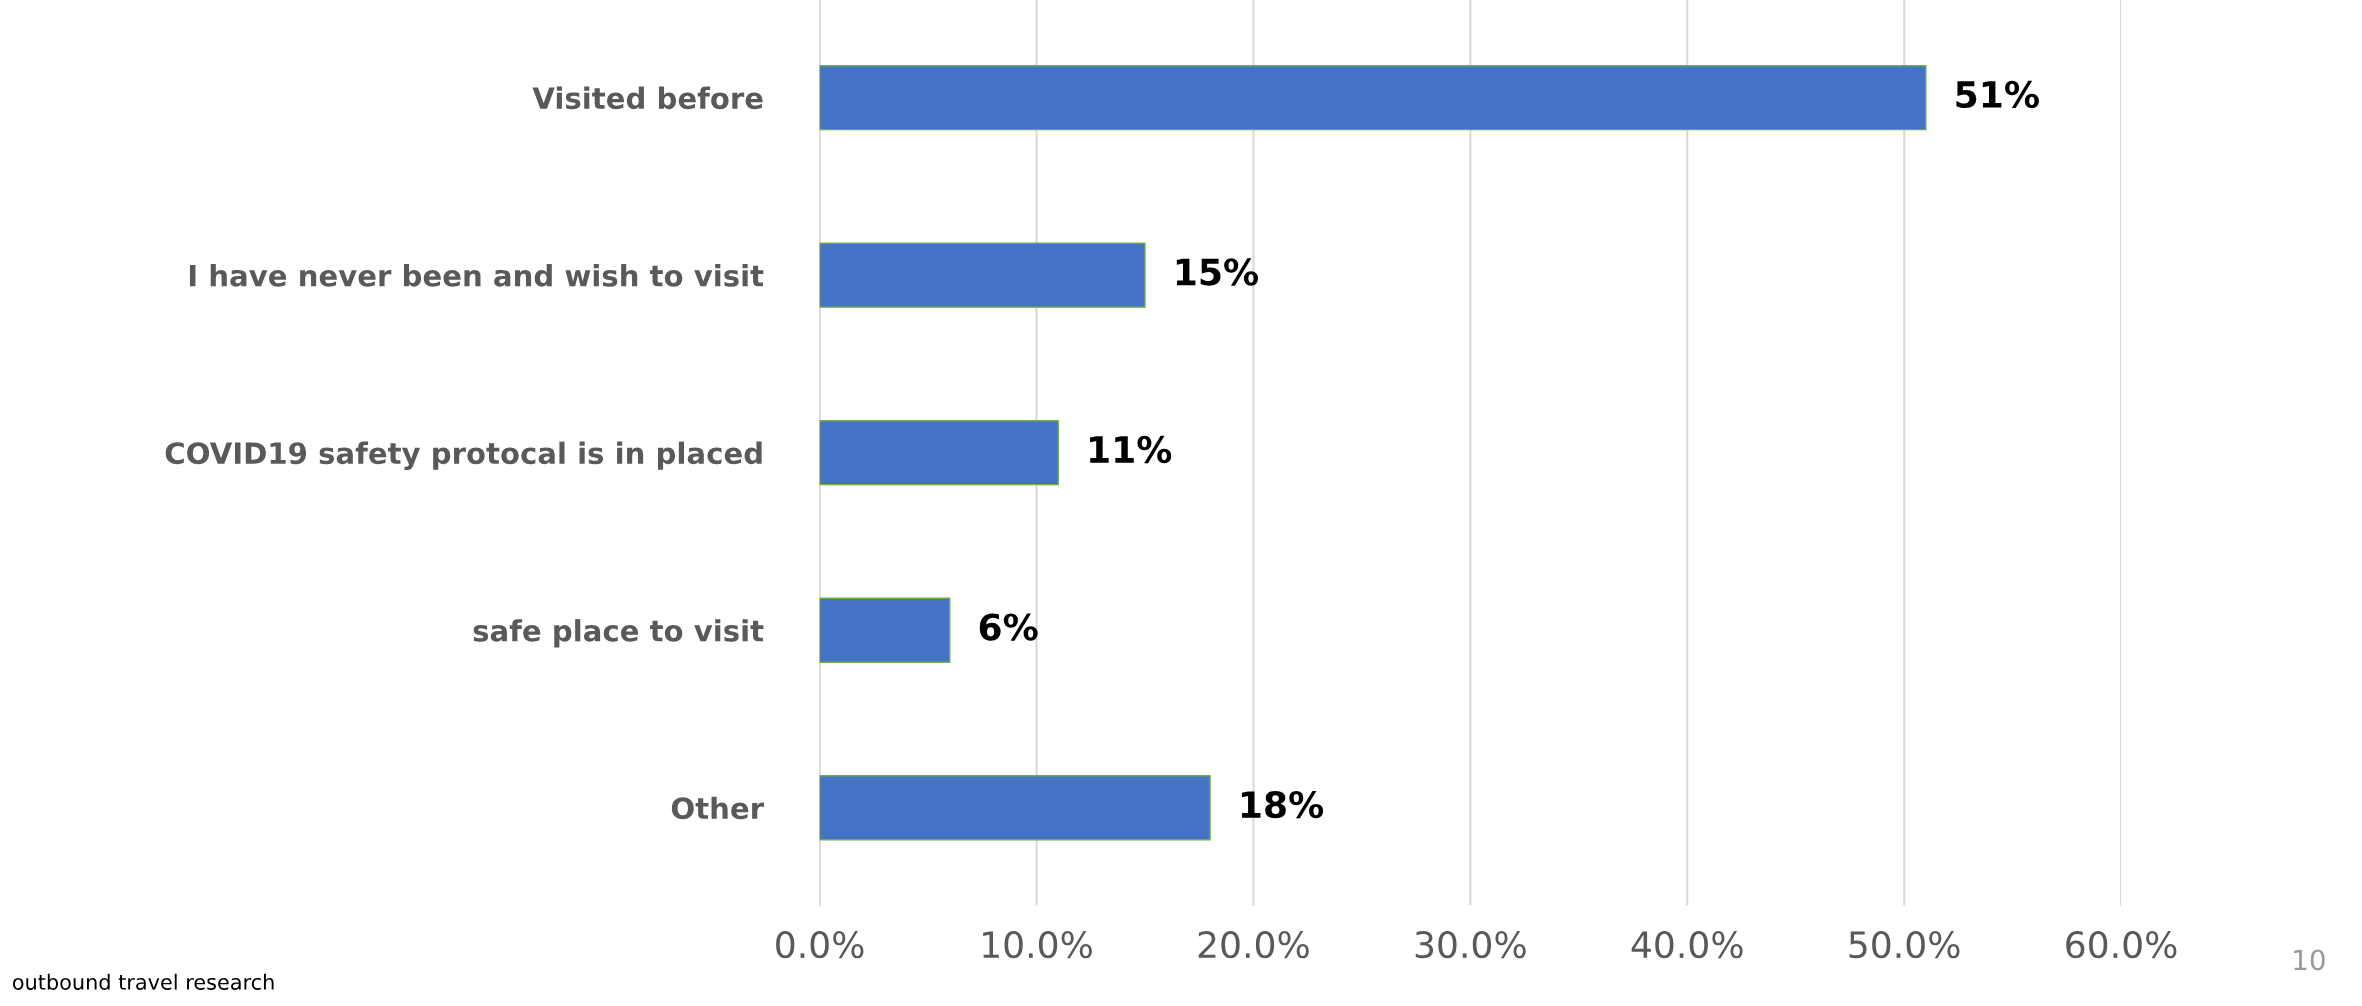  Describe the element at coordinates (1470, 945) in the screenshot. I see `x-tick-label: 30.0%` at that location.